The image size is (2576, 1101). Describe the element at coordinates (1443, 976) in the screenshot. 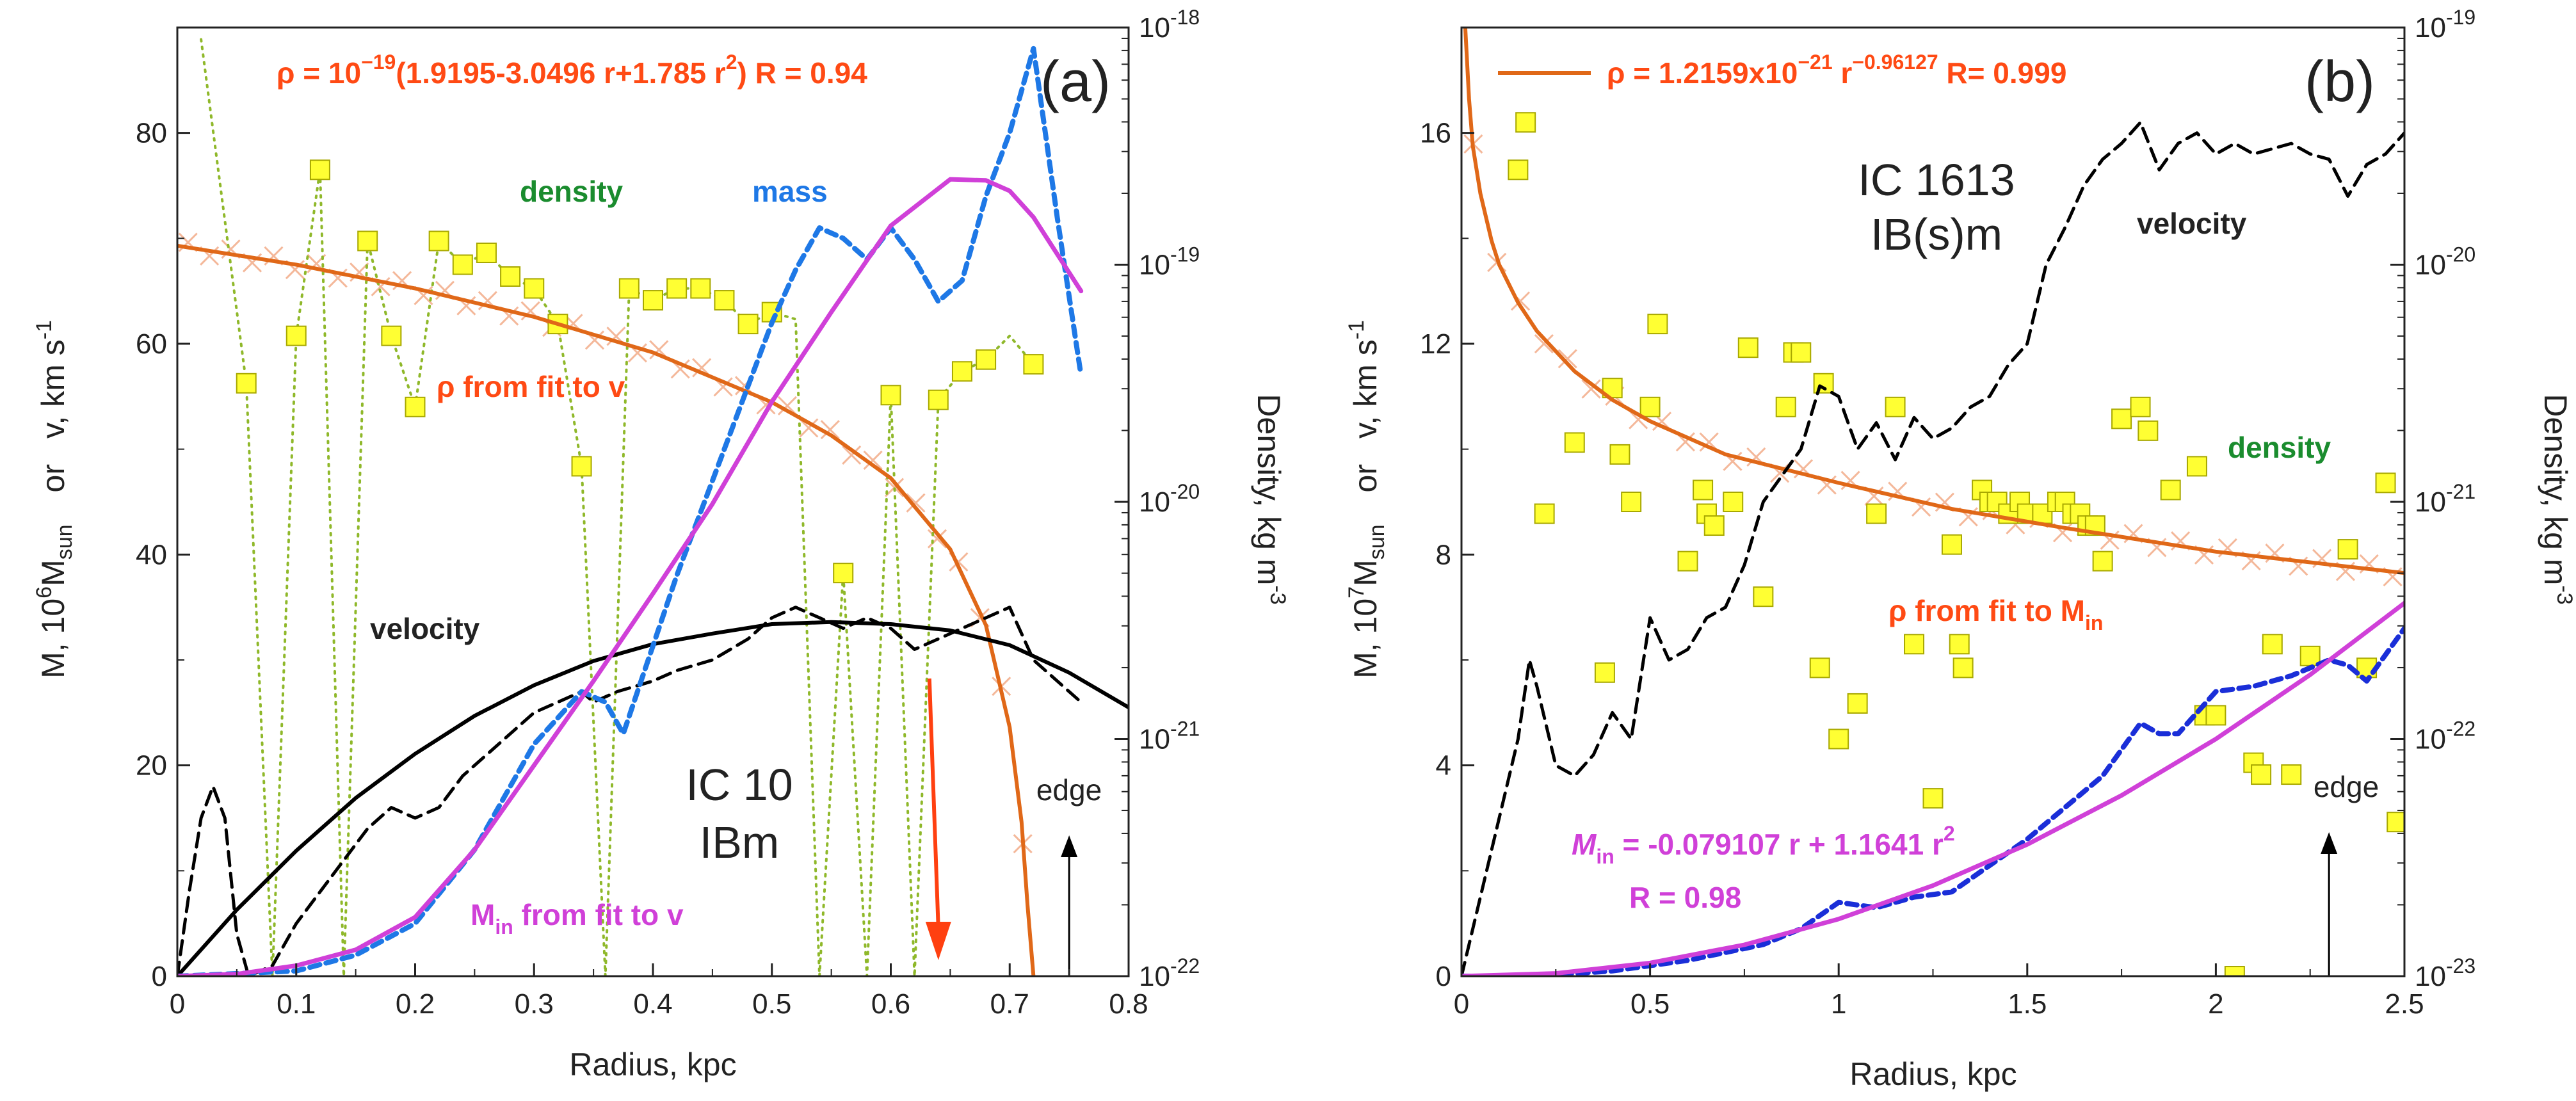

I see `y-tick-label: 0` at that location.